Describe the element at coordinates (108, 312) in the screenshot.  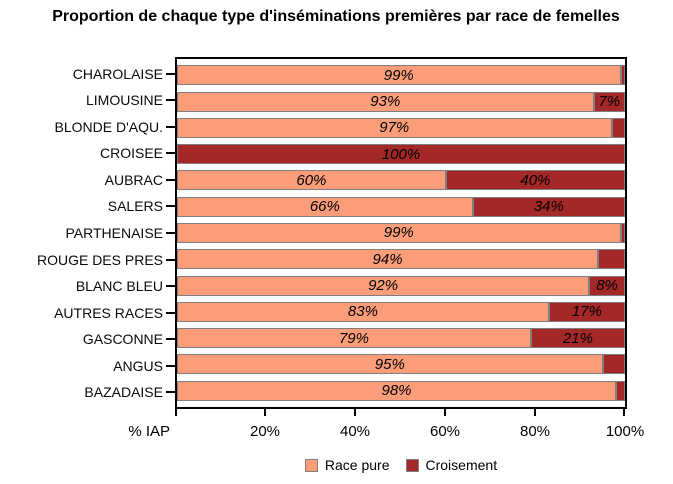
I see `category-label: AUTRES RACES` at that location.